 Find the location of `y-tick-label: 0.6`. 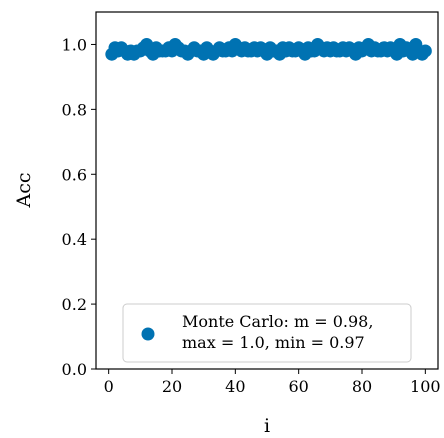

y-tick-label: 0.6 is located at coordinates (74, 174).